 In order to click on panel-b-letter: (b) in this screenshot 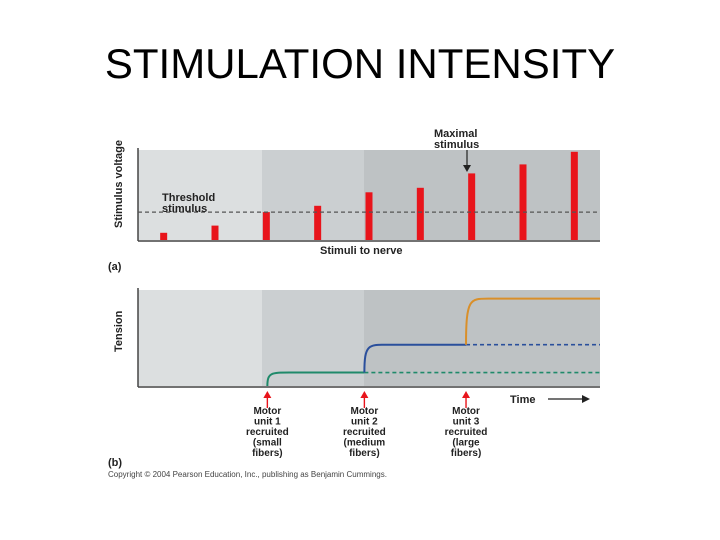, I will do `click(115, 463)`.